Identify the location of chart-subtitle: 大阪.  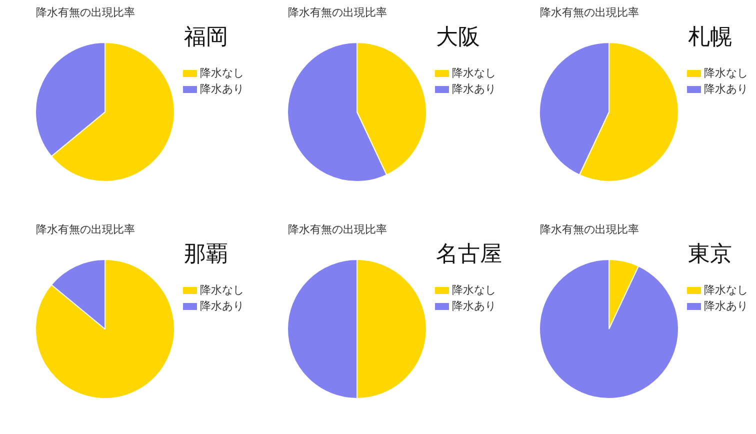
(458, 37).